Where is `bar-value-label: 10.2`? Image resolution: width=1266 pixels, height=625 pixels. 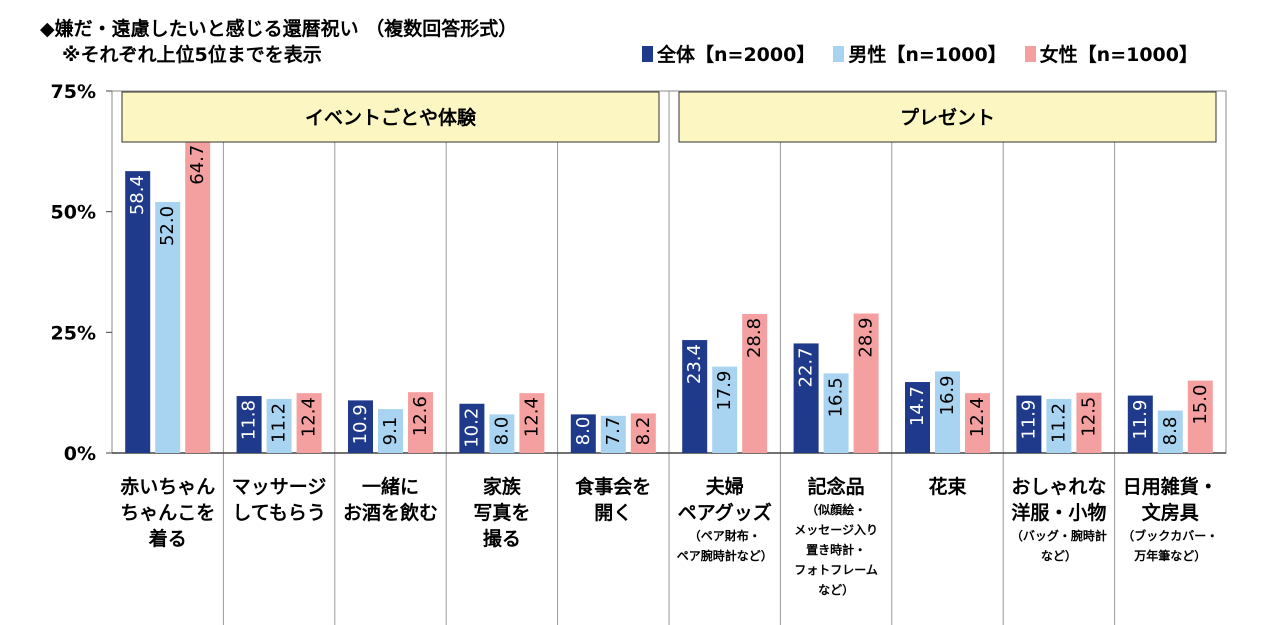
bar-value-label: 10.2 is located at coordinates (471, 428).